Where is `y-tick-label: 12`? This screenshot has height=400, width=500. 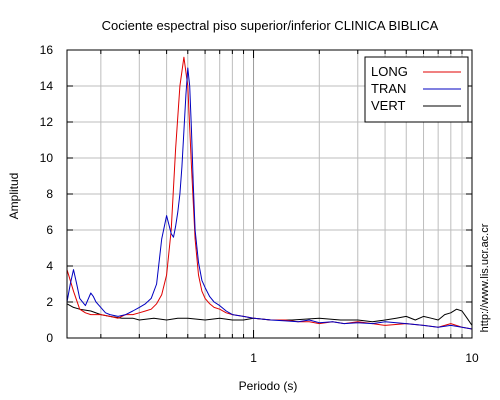 y-tick-label: 12 is located at coordinates (47, 122).